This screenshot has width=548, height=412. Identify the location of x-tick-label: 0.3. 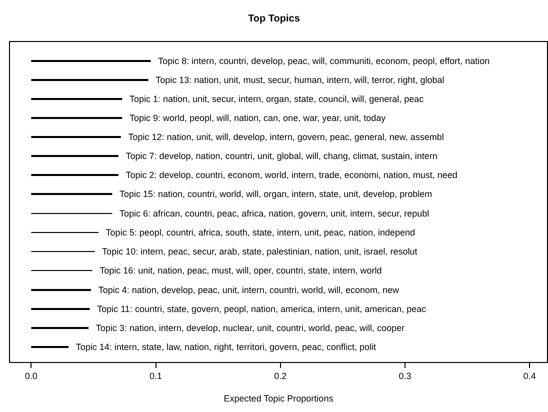
(405, 375).